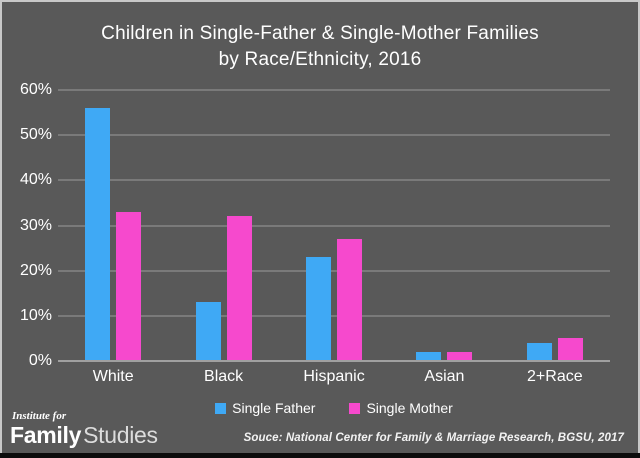  I want to click on bar-group-hispanic, so click(334, 225).